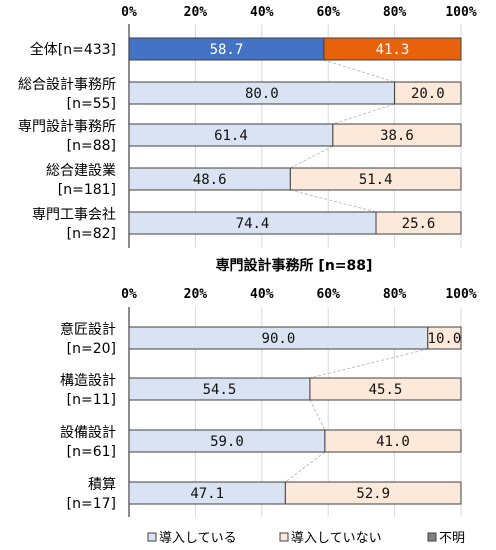 The width and height of the screenshot is (496, 550). I want to click on data-label: 38.6, so click(397, 136).